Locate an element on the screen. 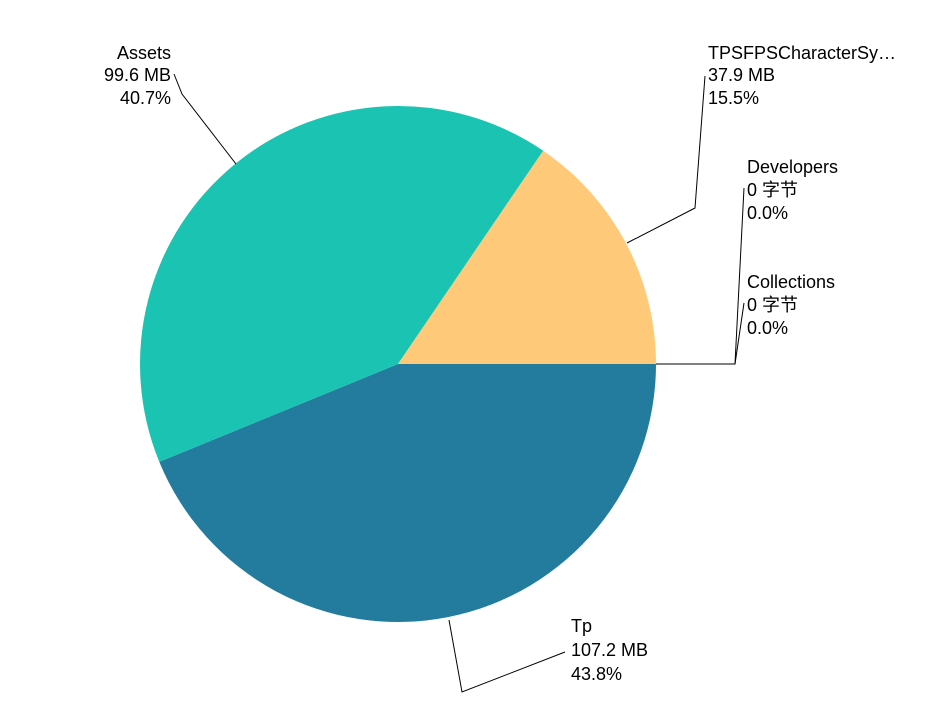 Image resolution: width=951 pixels, height=712 pixels. label-tpsfps-percent: 15.5% is located at coordinates (733, 98).